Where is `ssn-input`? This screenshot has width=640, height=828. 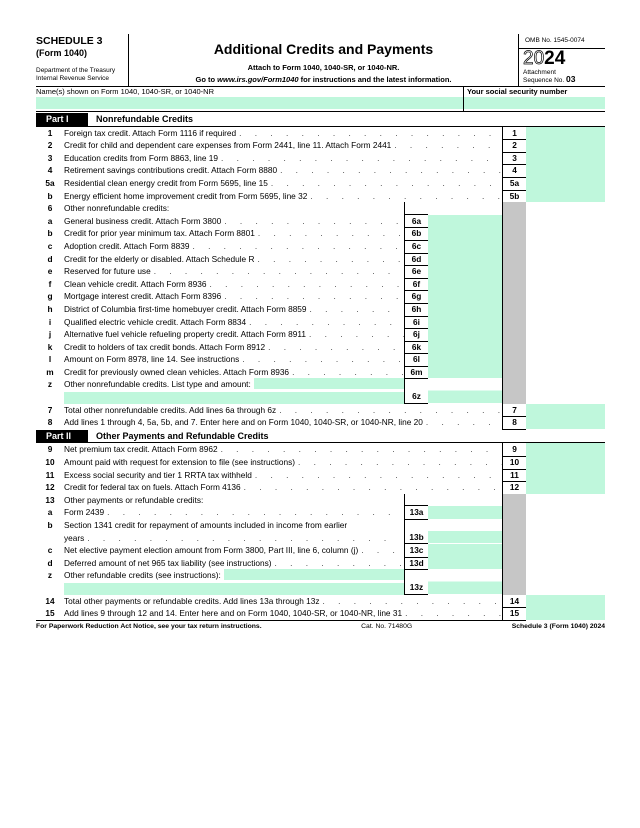
ssn-input is located at coordinates (534, 103).